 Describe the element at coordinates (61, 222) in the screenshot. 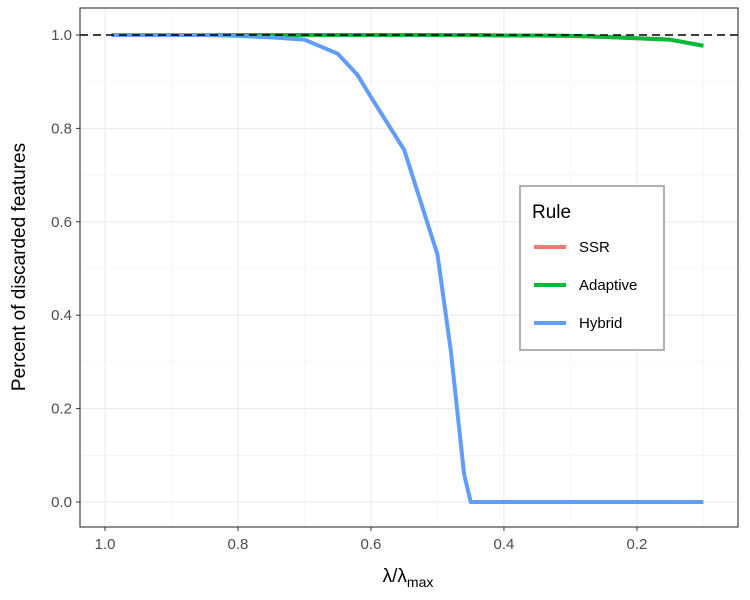

I see `y-tick-label: 0.6` at that location.